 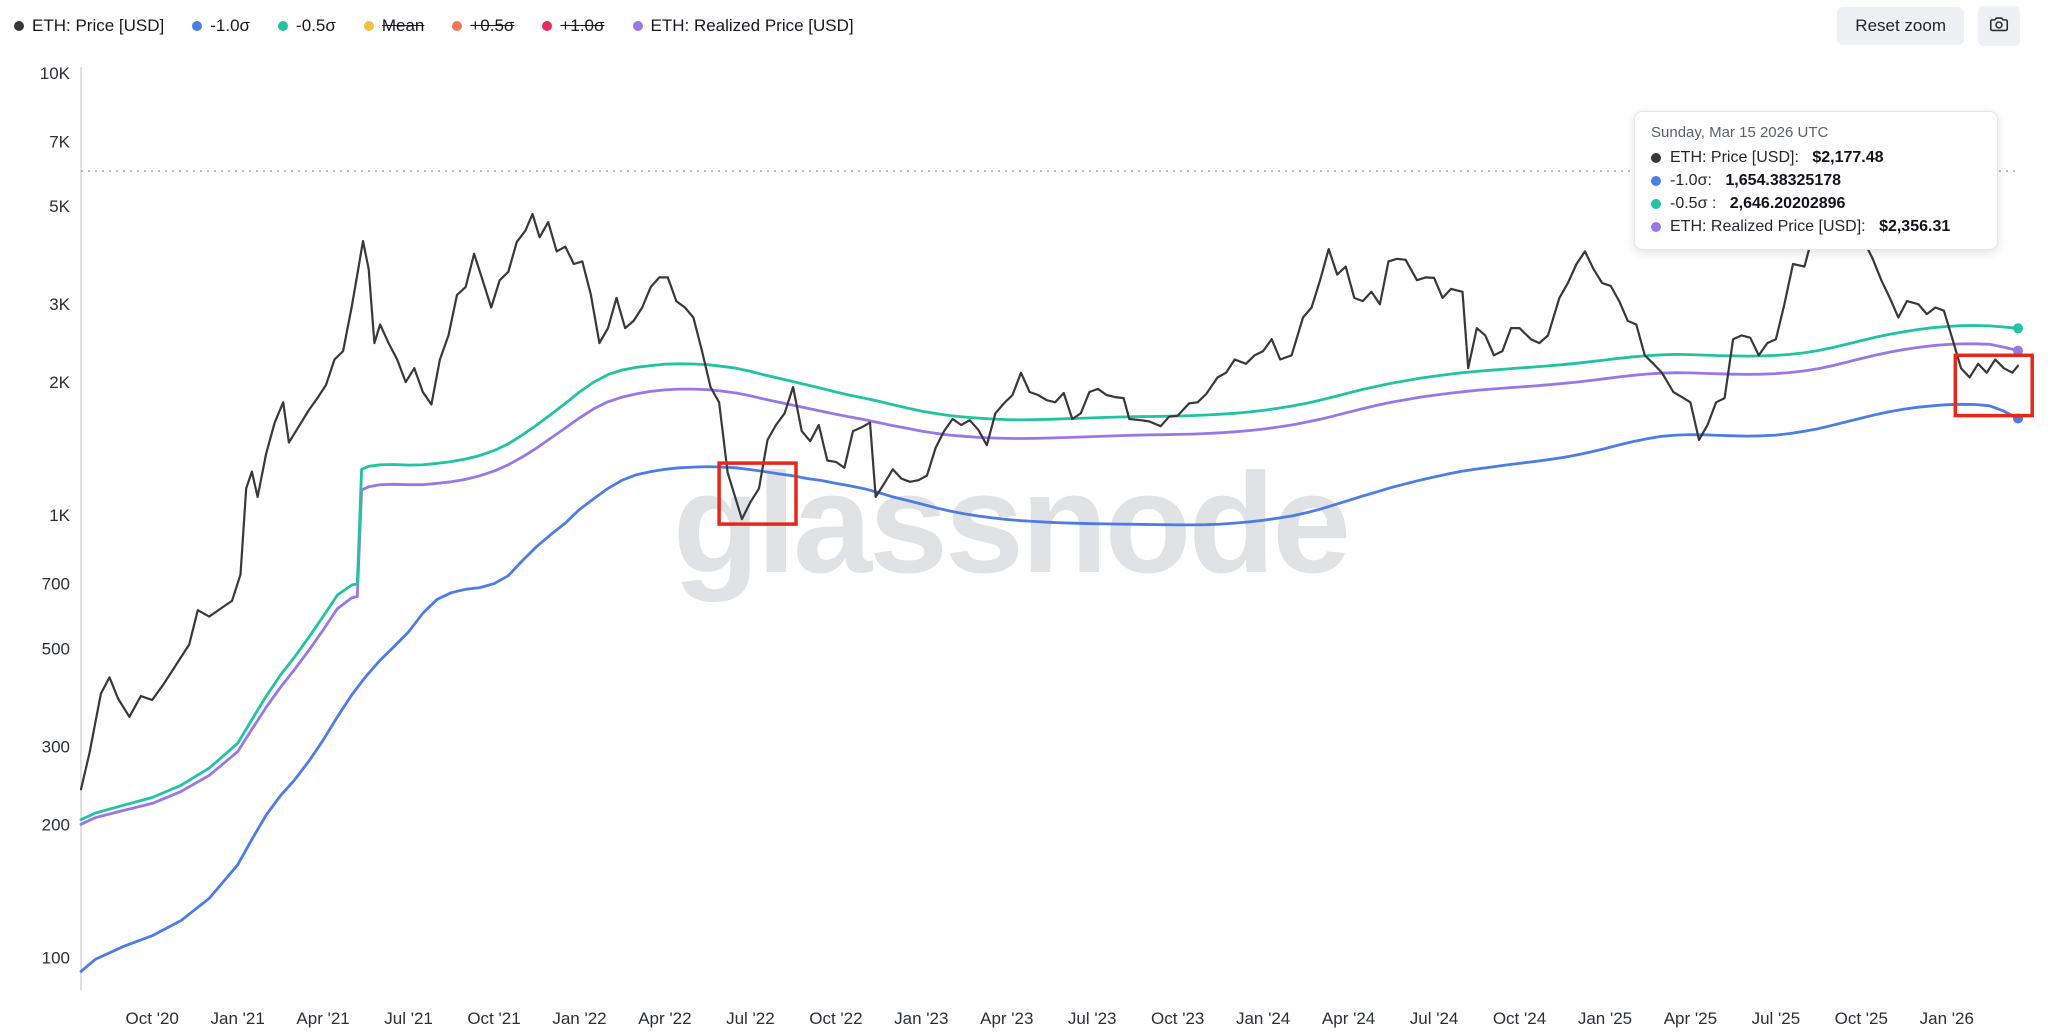 What do you see at coordinates (752, 25) in the screenshot?
I see `legend-label: ETH: Realized Price [USD]` at bounding box center [752, 25].